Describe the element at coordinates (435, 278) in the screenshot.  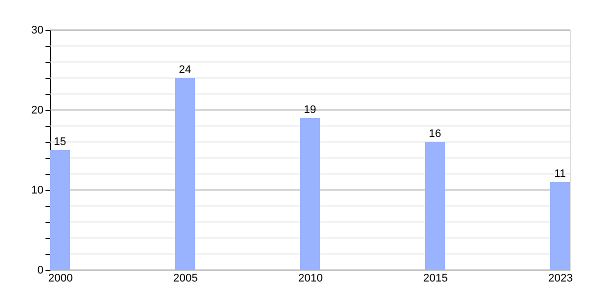
I see `x-tick-label: 2015` at that location.